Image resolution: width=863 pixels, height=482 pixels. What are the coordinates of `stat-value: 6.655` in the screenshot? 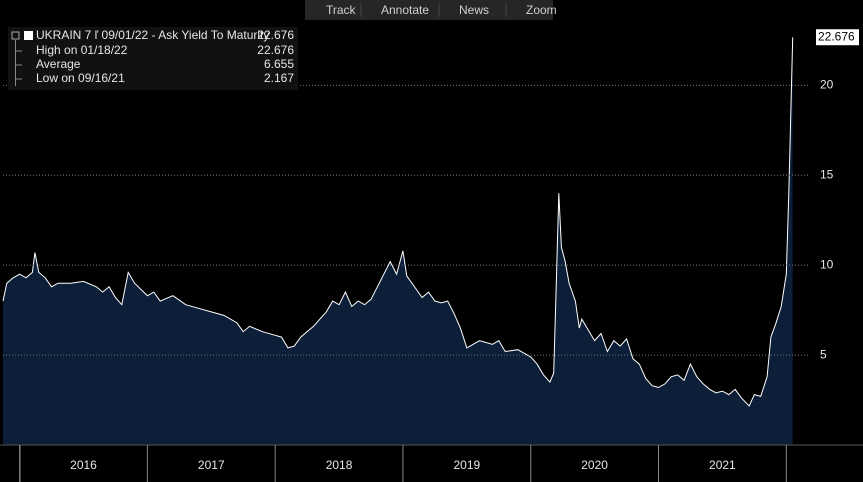 It's located at (279, 64).